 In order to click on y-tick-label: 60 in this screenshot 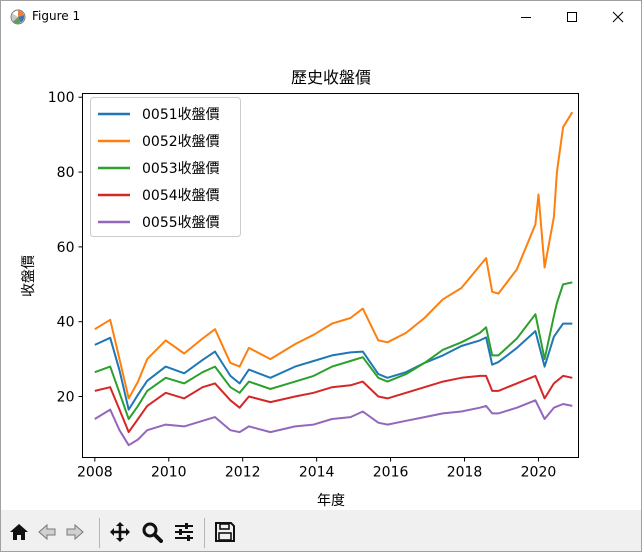, I will do `click(66, 248)`.